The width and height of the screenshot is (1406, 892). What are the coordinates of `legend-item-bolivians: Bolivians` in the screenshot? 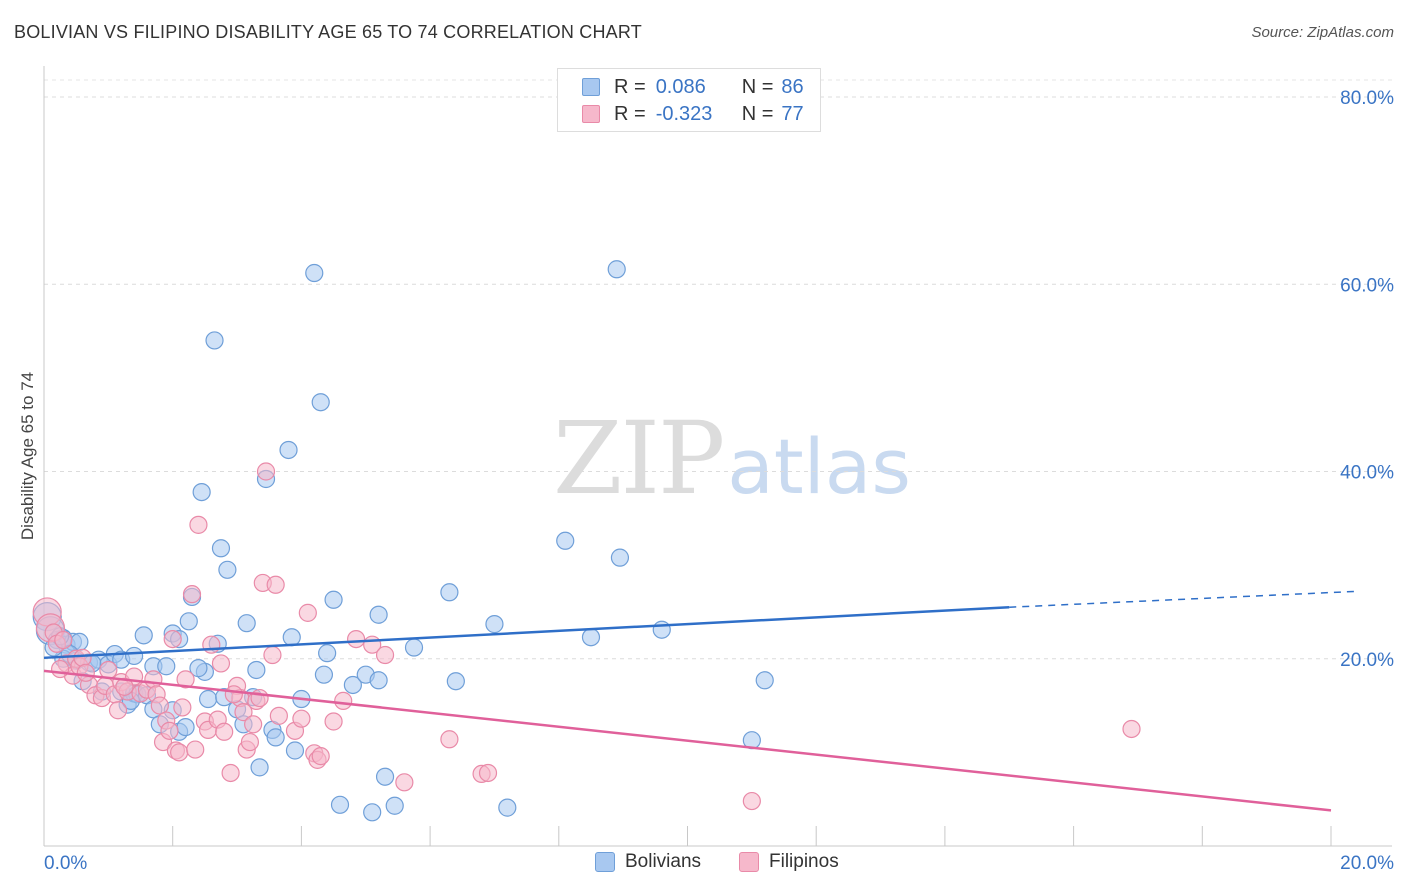 It's located at (648, 862).